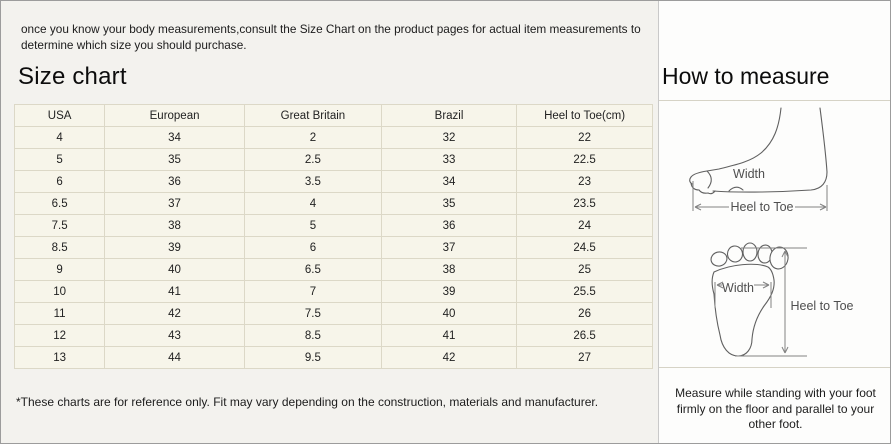 The image size is (891, 444). What do you see at coordinates (174, 137) in the screenshot?
I see `table-cell: 34` at bounding box center [174, 137].